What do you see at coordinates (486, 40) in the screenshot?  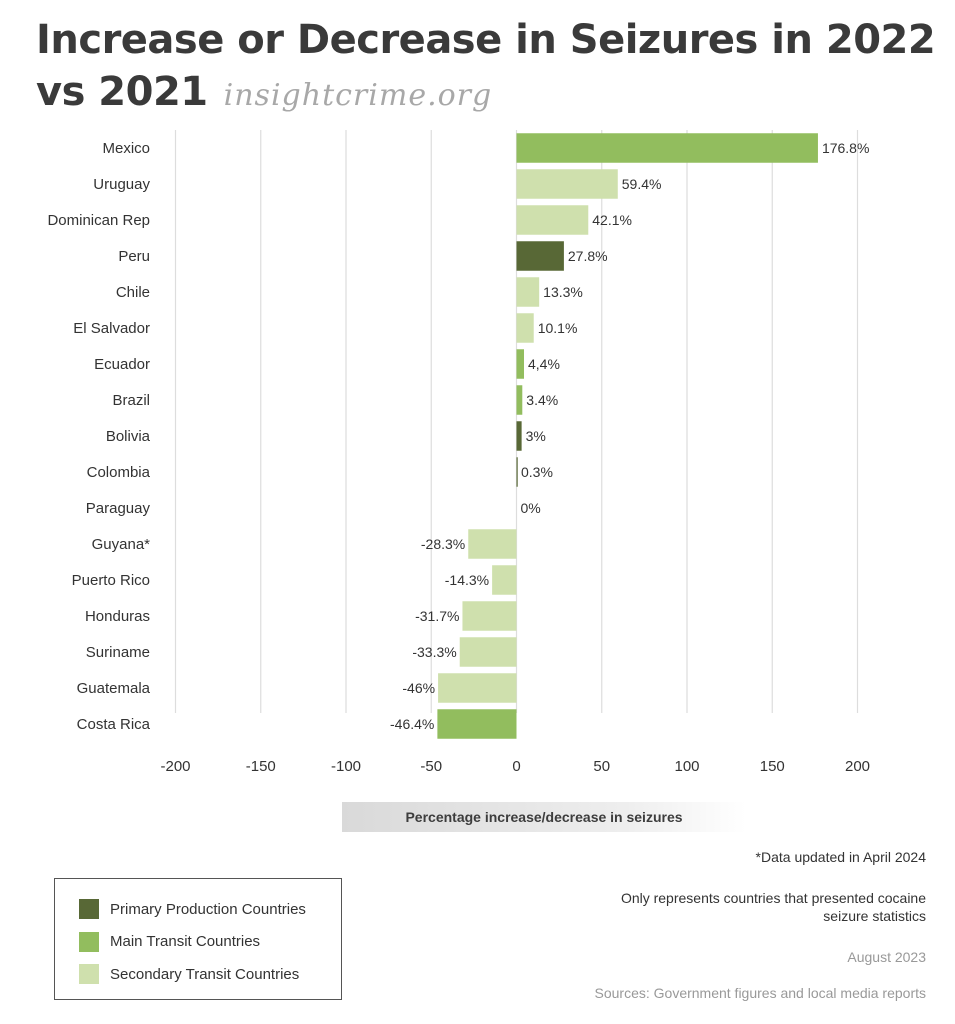 I see `title-line-1: Increase or Decrease in Seizures in 2022` at bounding box center [486, 40].